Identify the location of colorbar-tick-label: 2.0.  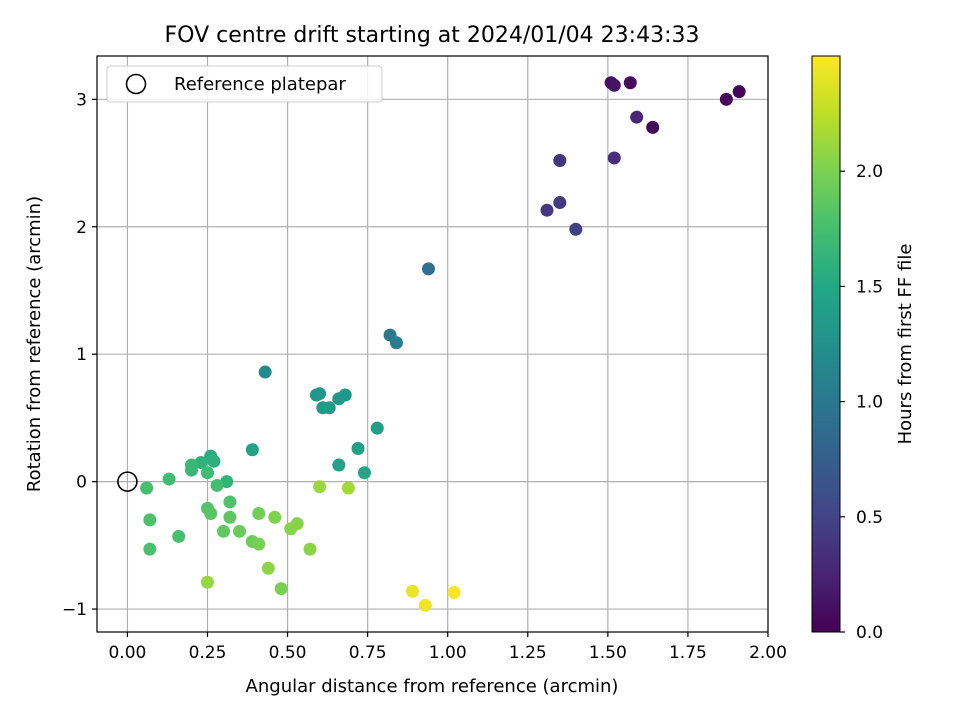
(869, 172).